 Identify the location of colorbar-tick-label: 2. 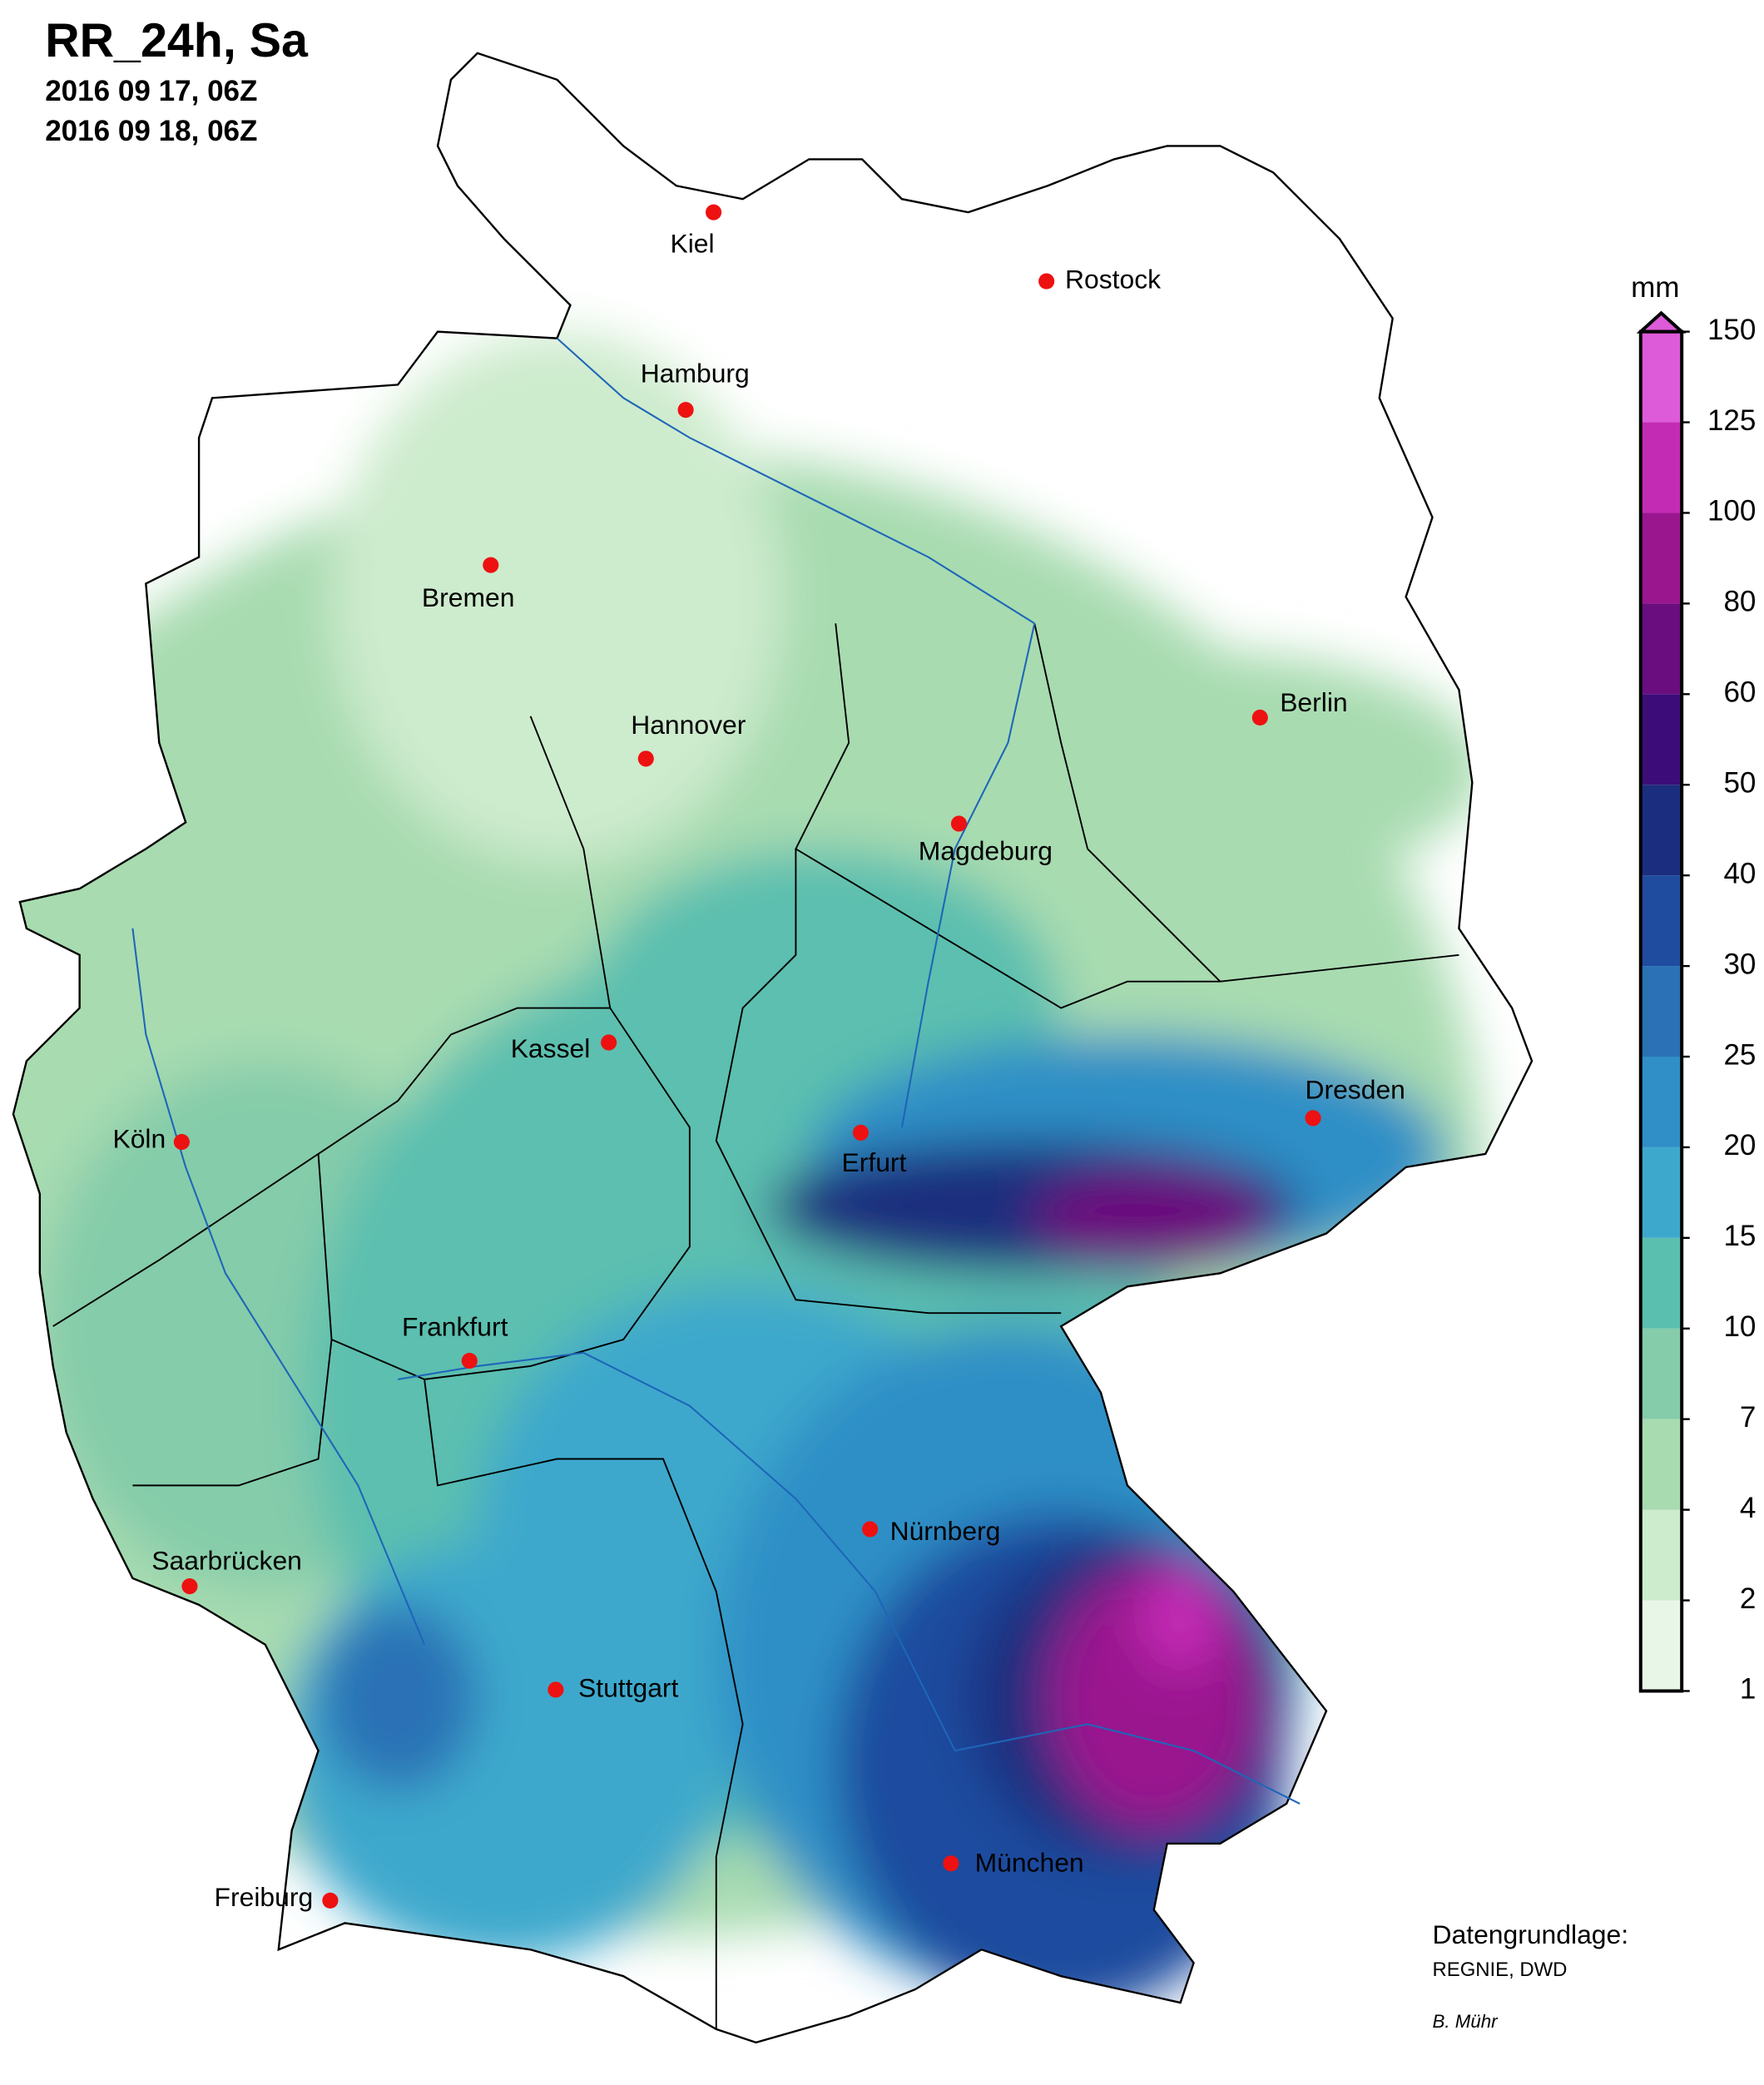
(1748, 1598).